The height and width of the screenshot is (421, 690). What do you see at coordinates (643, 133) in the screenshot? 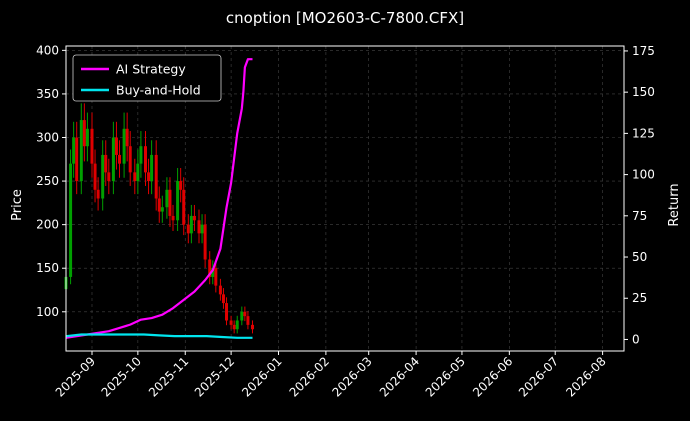
I see `y2-tick-label: 125` at bounding box center [643, 133].